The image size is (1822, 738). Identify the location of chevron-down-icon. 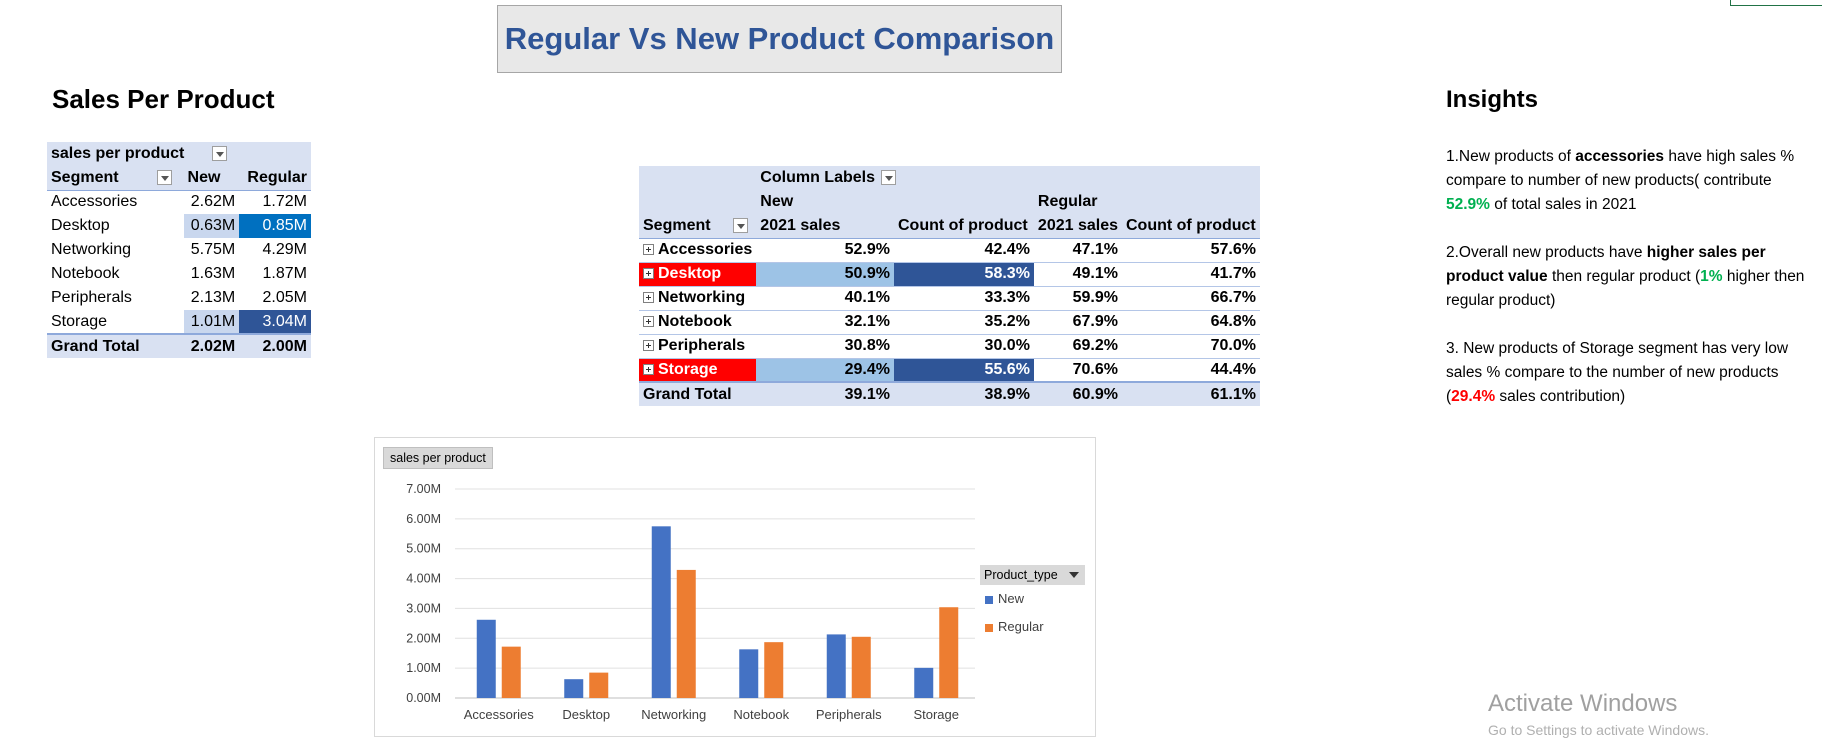
(1074, 575).